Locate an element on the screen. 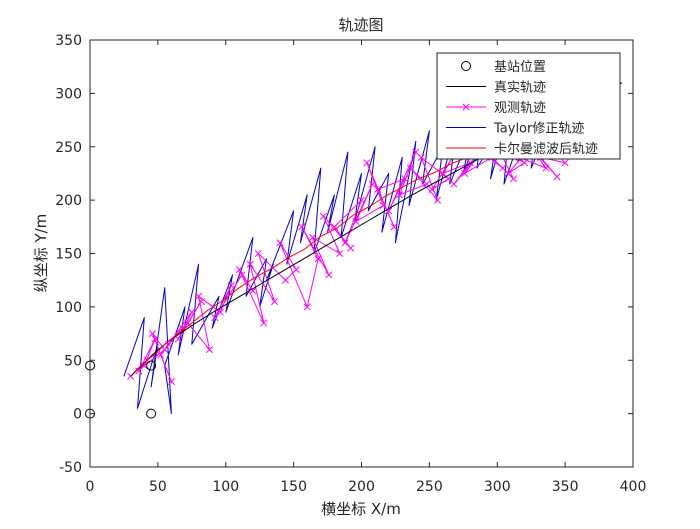  legend-label: Taylor修正轨迹 is located at coordinates (538, 129).